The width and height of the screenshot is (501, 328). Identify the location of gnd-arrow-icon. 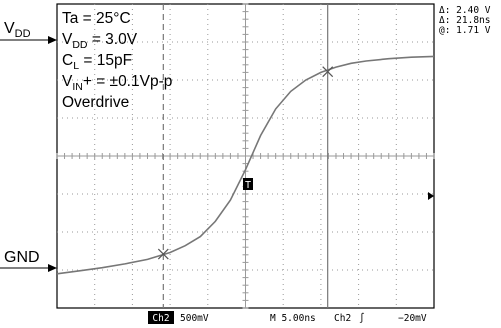
(52, 268).